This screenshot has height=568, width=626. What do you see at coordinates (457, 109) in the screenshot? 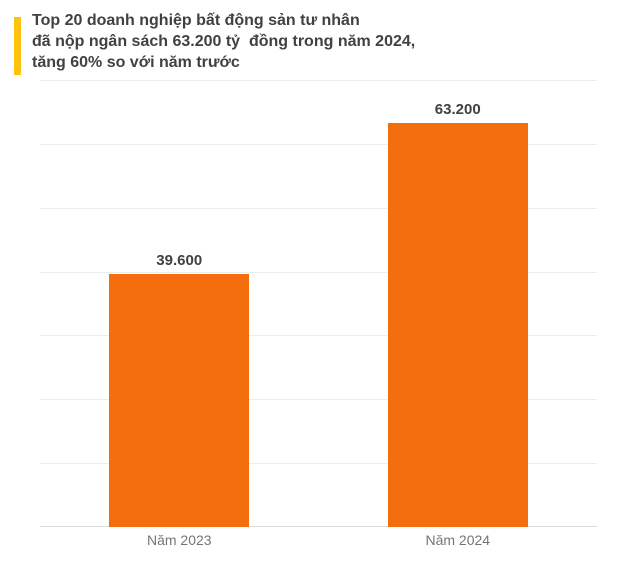
I see `bar-value-label-nam-2024: 63.200` at bounding box center [457, 109].